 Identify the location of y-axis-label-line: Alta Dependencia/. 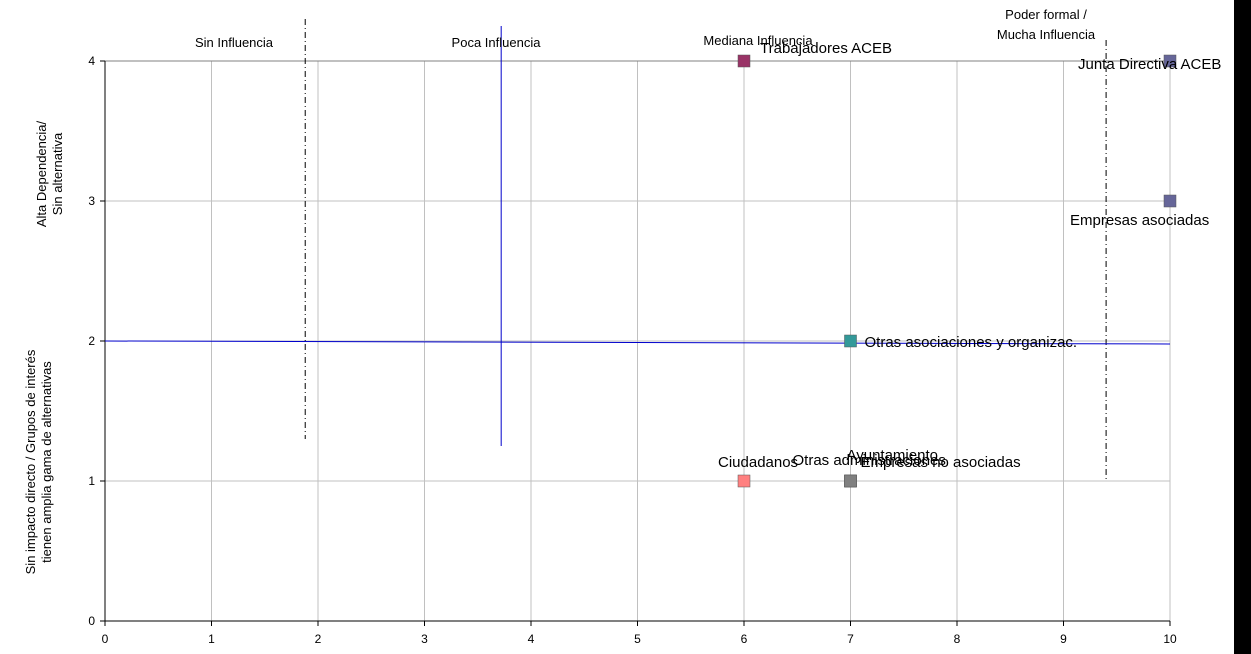
(41, 173).